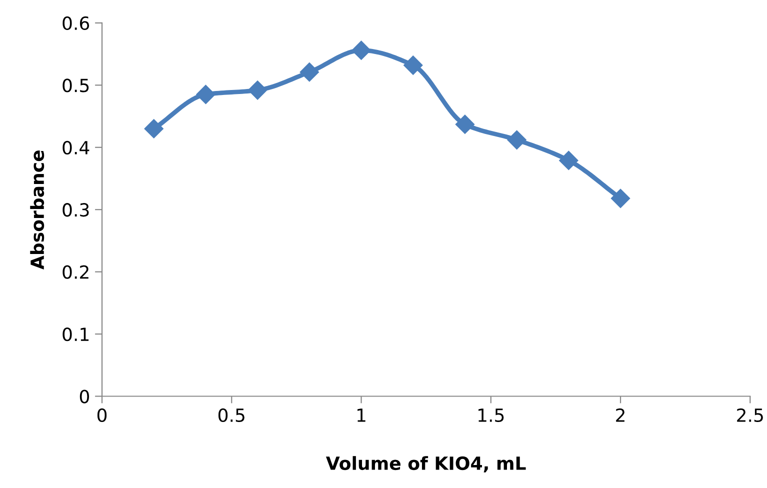 This screenshot has height=488, width=767. What do you see at coordinates (426, 464) in the screenshot?
I see `x-axis-title: Volume of KIO4, mL` at bounding box center [426, 464].